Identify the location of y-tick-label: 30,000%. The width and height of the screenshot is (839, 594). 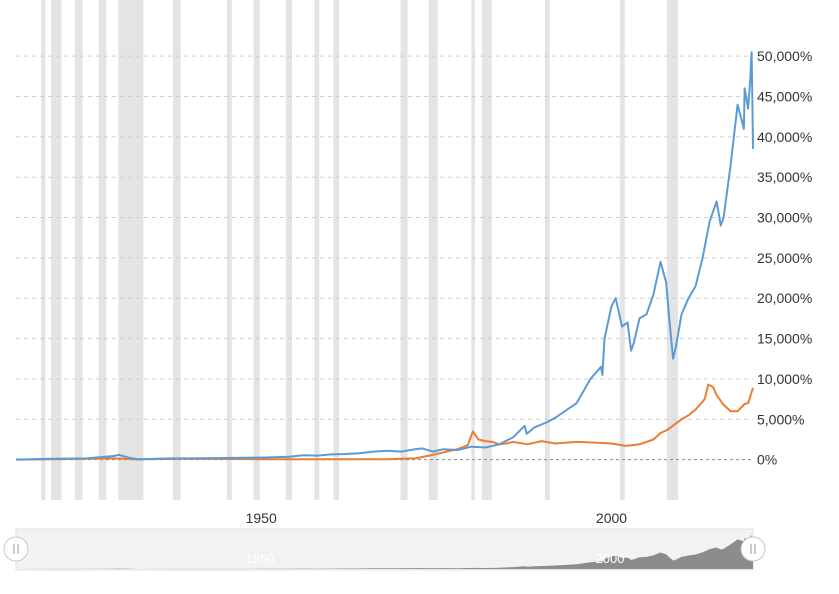
(784, 218).